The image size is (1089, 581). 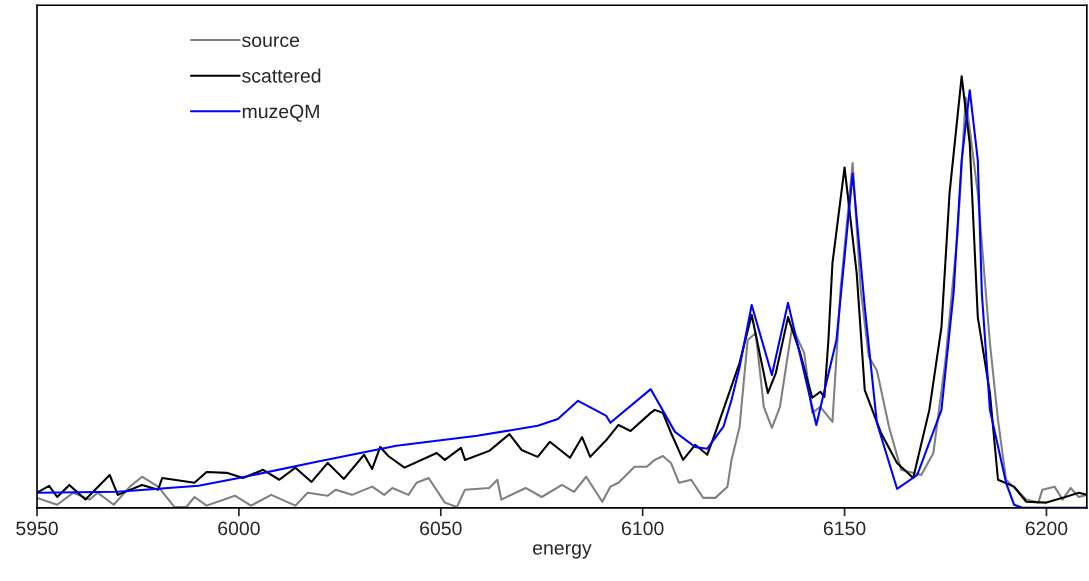 What do you see at coordinates (280, 113) in the screenshot?
I see `legend-label: muzeQM` at bounding box center [280, 113].